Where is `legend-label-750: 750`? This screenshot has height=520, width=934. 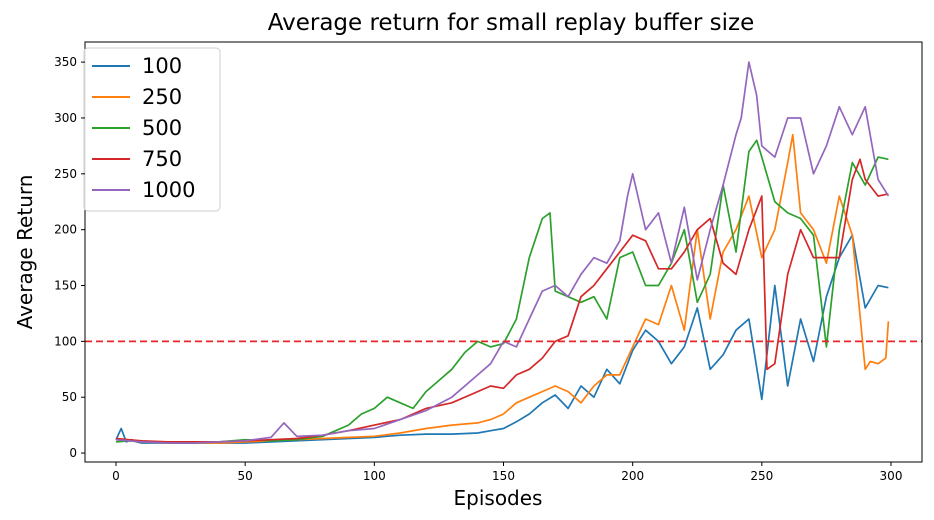
legend-label-750: 750 is located at coordinates (162, 159).